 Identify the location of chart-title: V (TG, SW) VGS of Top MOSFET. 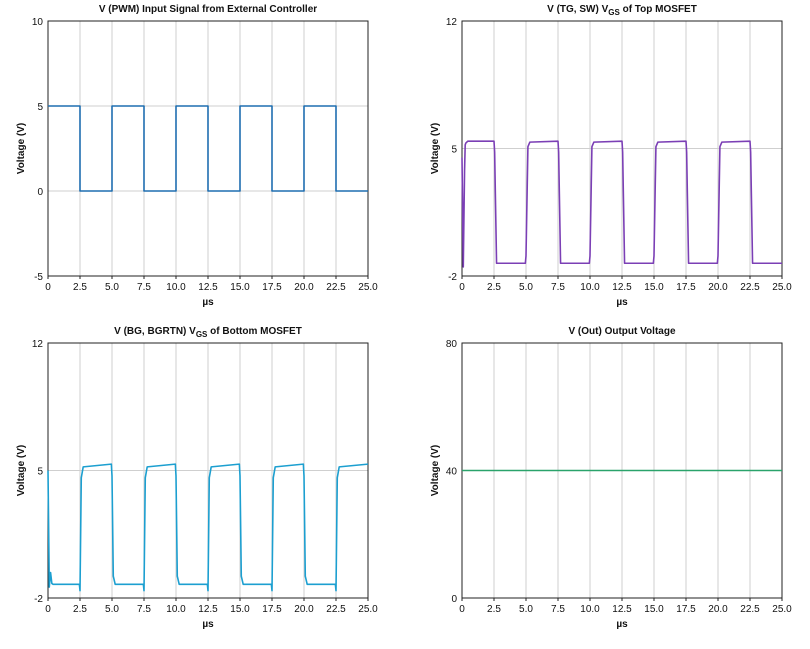
(622, 10).